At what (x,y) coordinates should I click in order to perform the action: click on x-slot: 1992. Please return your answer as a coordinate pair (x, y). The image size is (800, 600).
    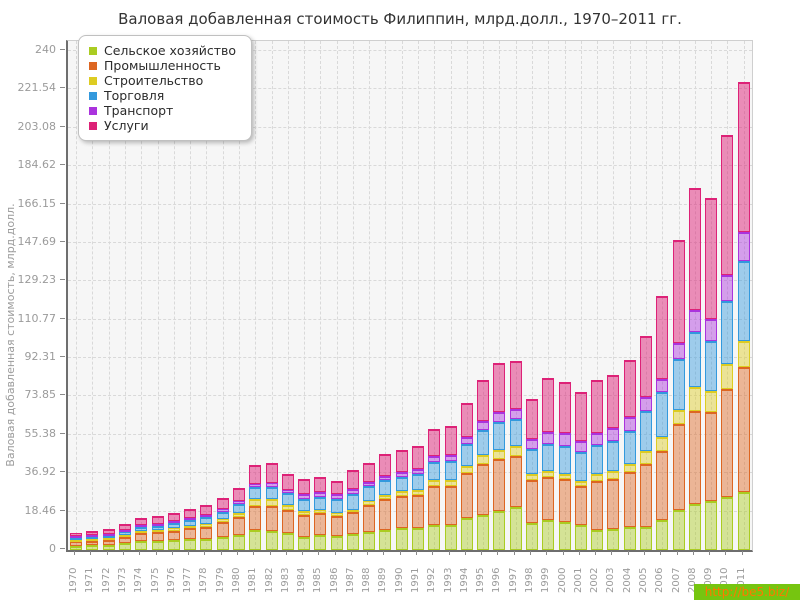
    Looking at the image, I should click on (432, 575).